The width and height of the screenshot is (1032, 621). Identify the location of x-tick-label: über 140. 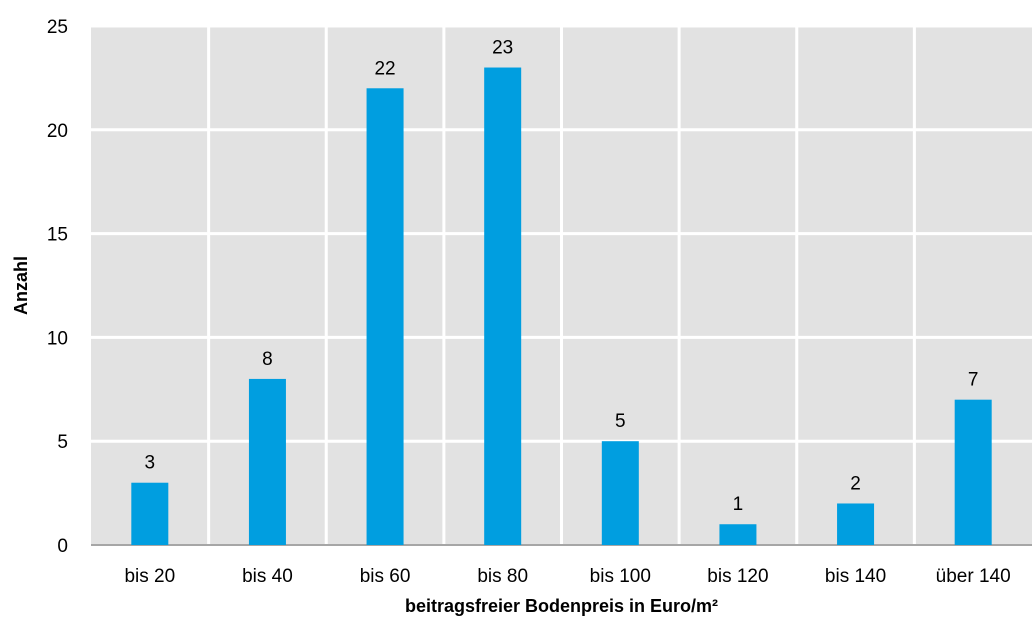
(973, 576).